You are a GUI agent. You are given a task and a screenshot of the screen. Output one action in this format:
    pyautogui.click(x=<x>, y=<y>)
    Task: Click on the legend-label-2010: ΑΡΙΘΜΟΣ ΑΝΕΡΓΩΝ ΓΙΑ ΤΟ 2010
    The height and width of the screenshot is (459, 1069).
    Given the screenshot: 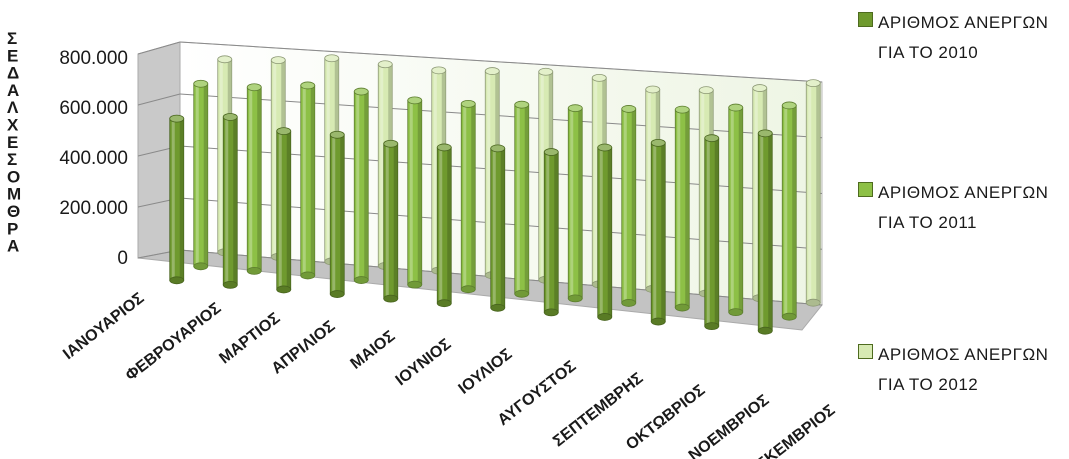 What is the action you would take?
    pyautogui.click(x=963, y=37)
    